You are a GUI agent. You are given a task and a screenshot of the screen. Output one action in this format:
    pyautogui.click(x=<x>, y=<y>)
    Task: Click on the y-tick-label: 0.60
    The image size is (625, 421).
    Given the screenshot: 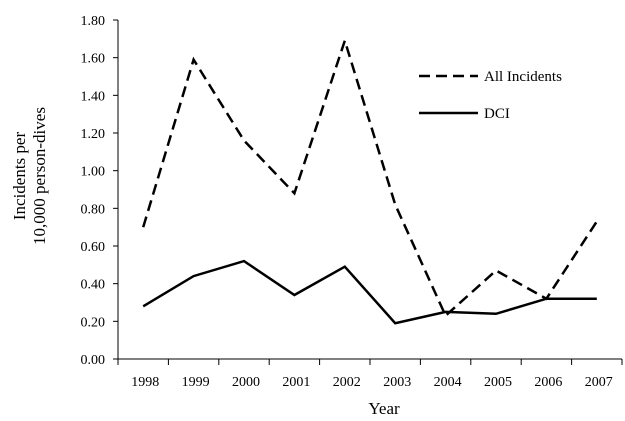 What is the action you would take?
    pyautogui.click(x=93, y=247)
    